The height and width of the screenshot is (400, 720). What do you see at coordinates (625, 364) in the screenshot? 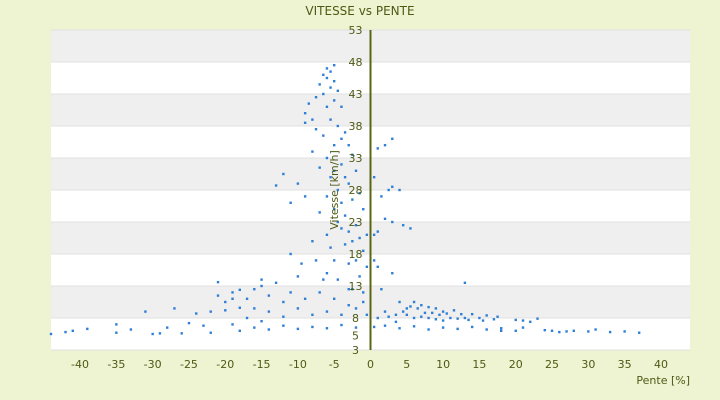
I see `x-tick-label: 35` at bounding box center [625, 364].